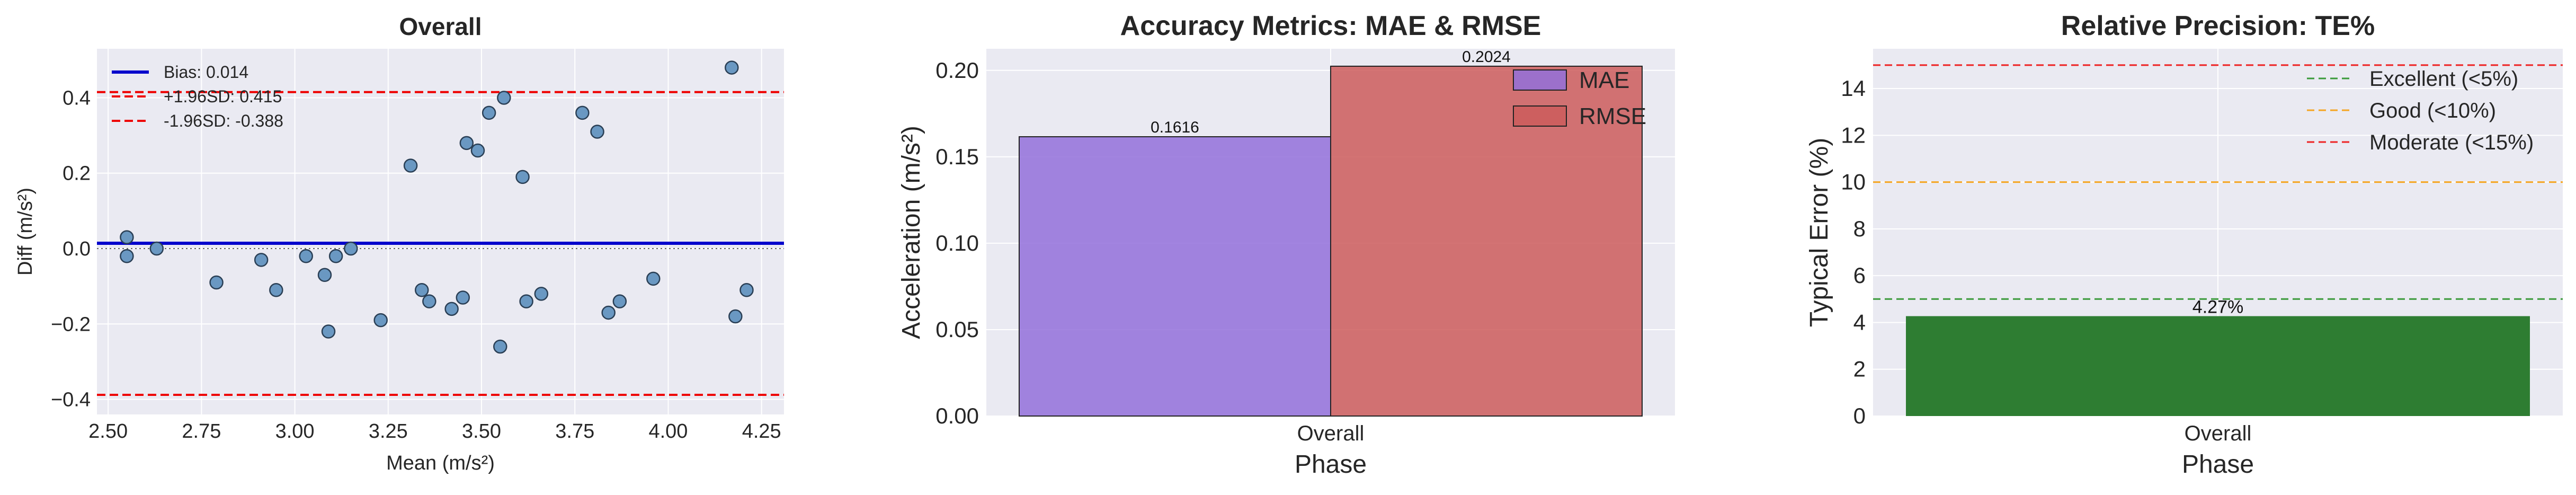  Describe the element at coordinates (223, 120) in the screenshot. I see `legend-label: -1.96SD: -0.388` at that location.